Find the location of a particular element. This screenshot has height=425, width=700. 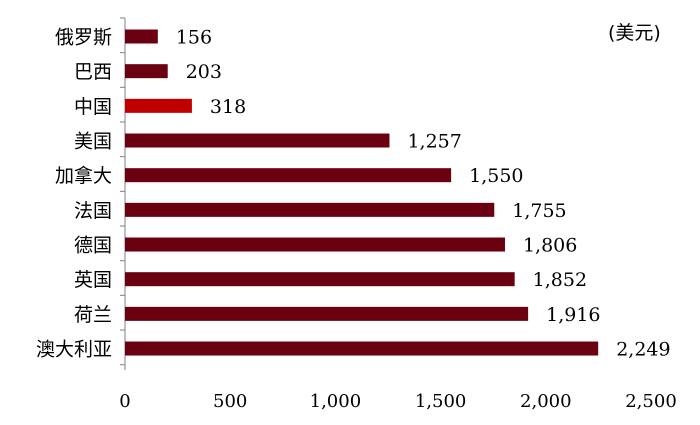

category-label-6: 德国 is located at coordinates (93, 246).